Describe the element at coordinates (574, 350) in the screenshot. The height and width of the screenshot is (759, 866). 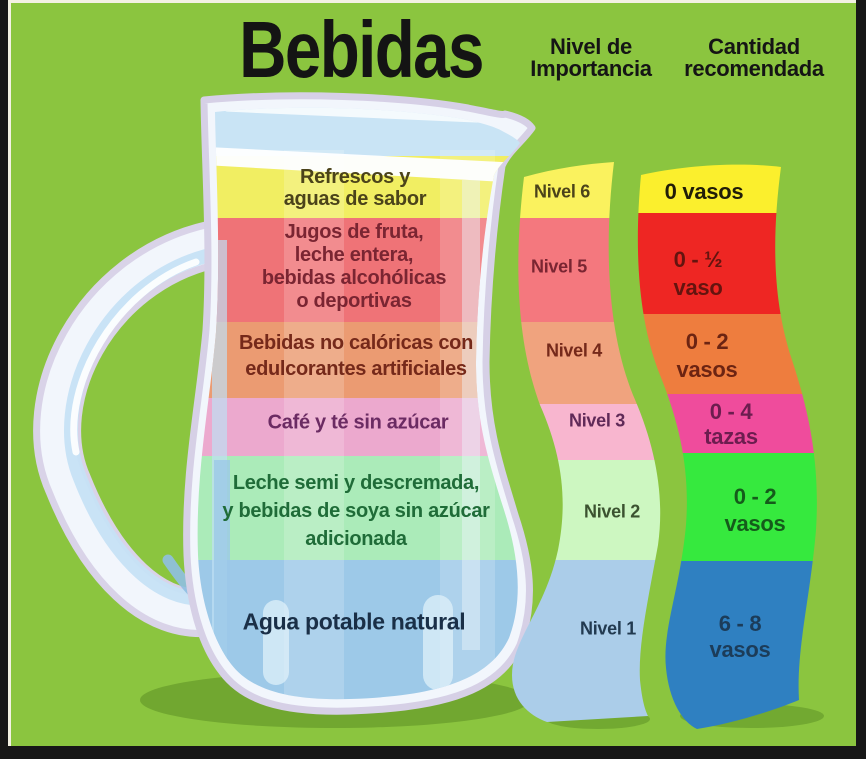
I see `importance-level-4: Nivel 4` at that location.